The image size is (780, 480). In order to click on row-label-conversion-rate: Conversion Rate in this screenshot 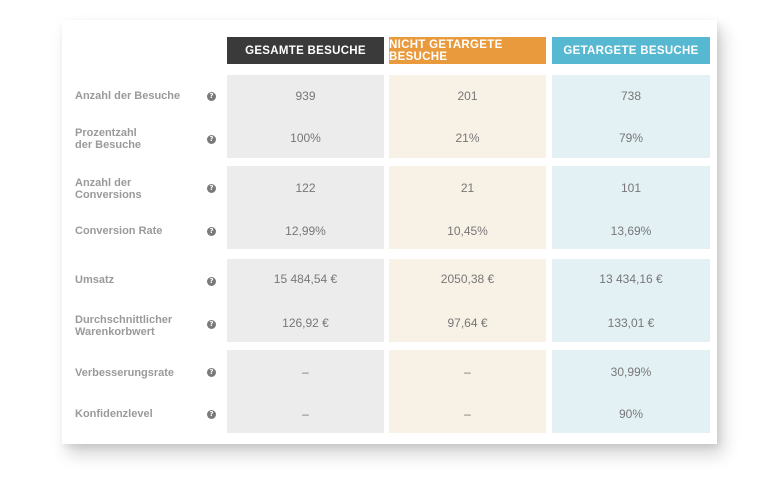, I will do `click(119, 230)`.